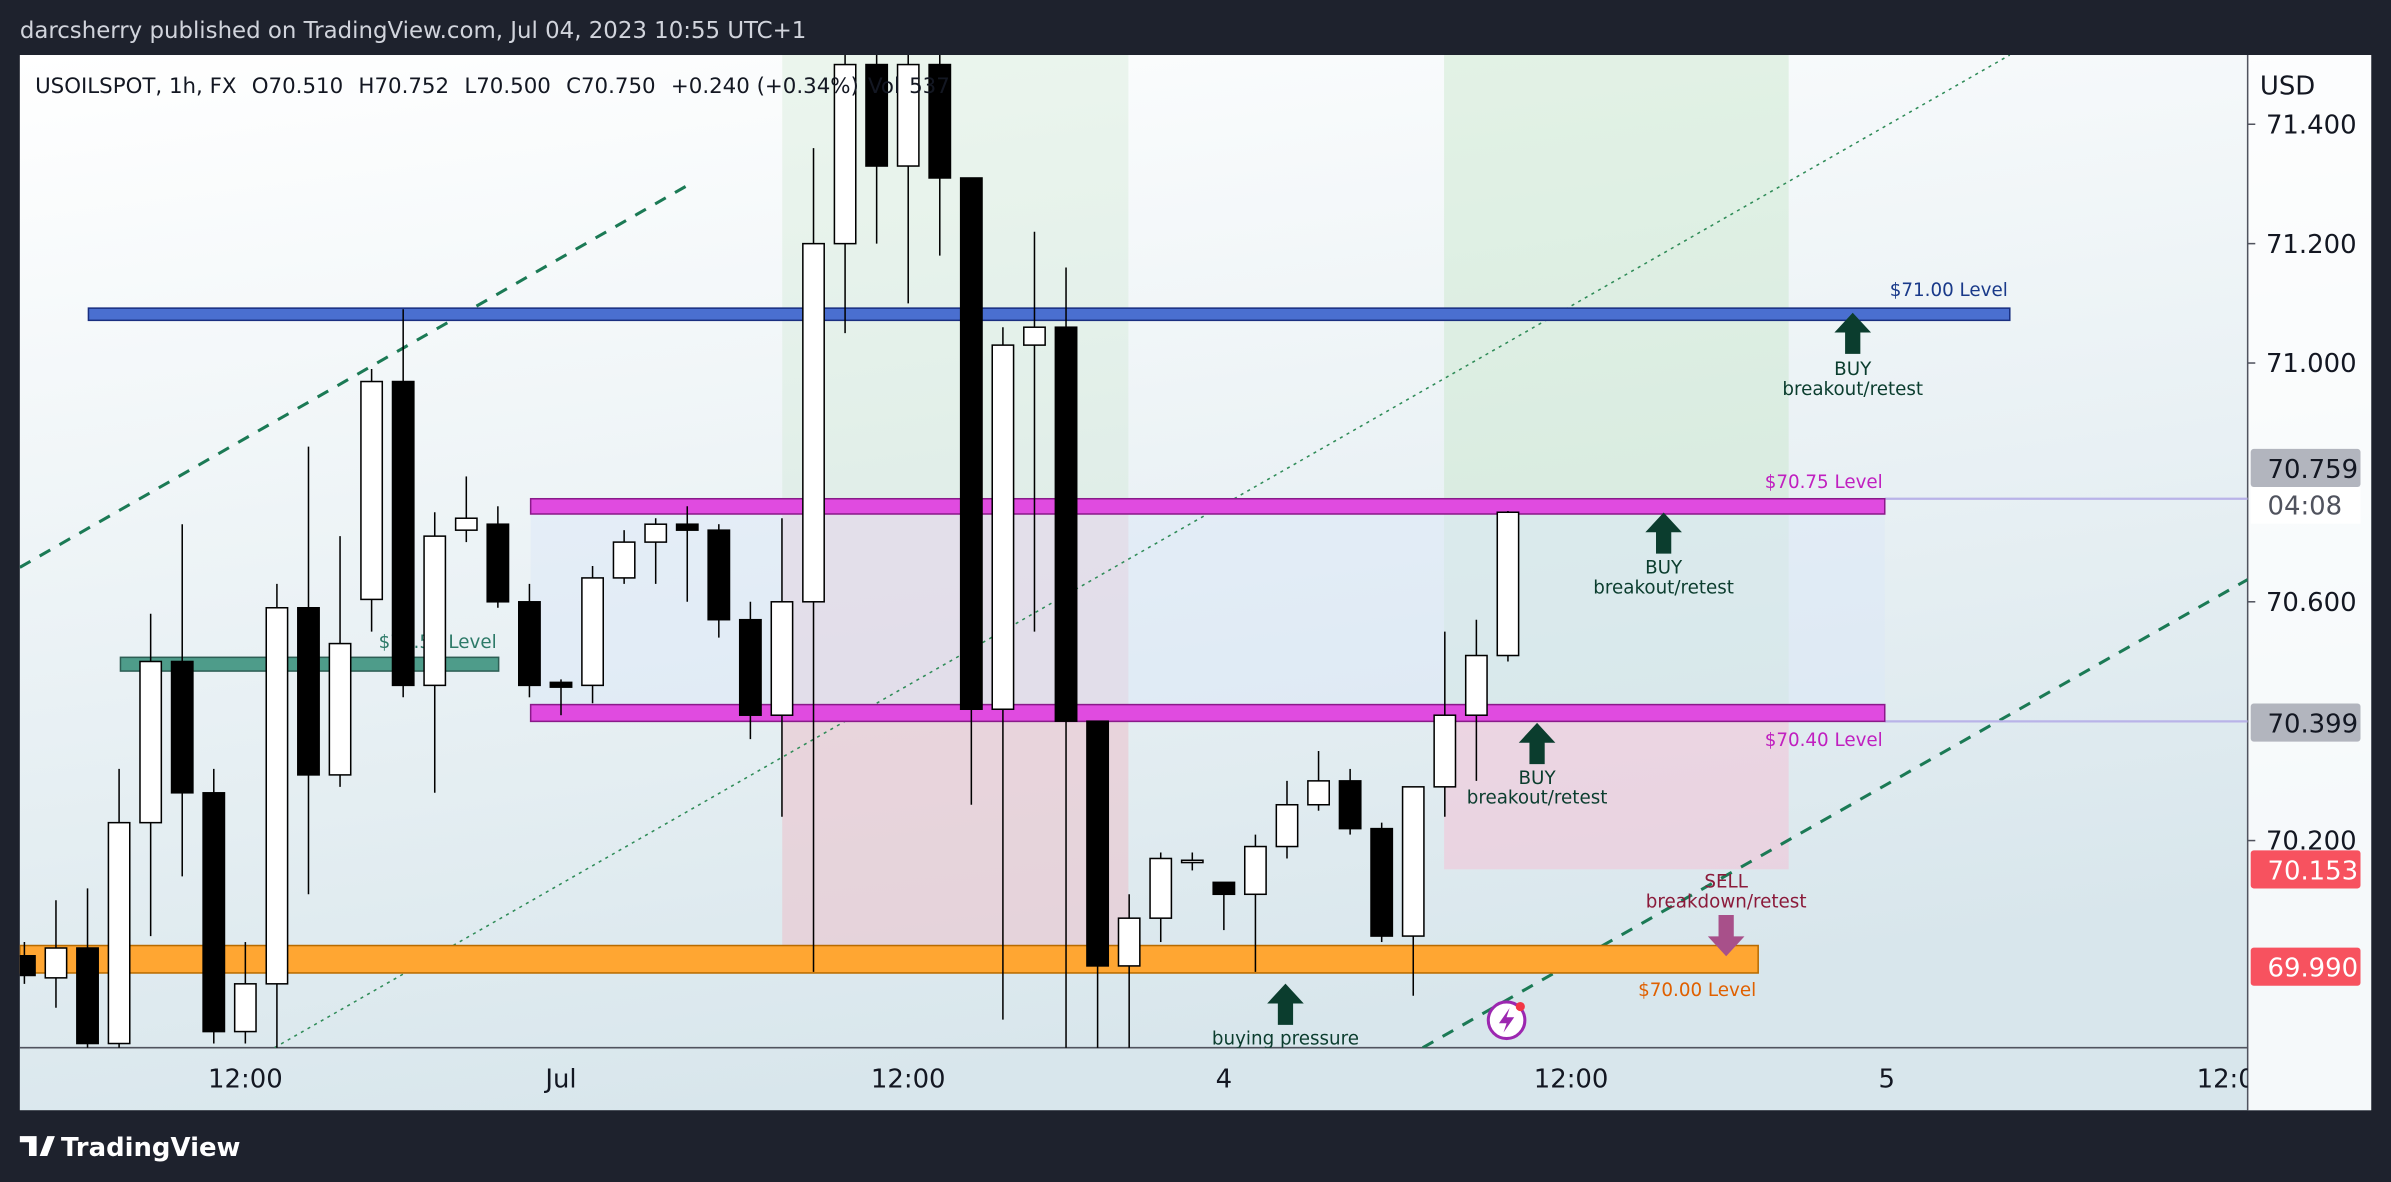  Describe the element at coordinates (2287, 87) in the screenshot. I see `currency: USD` at that location.